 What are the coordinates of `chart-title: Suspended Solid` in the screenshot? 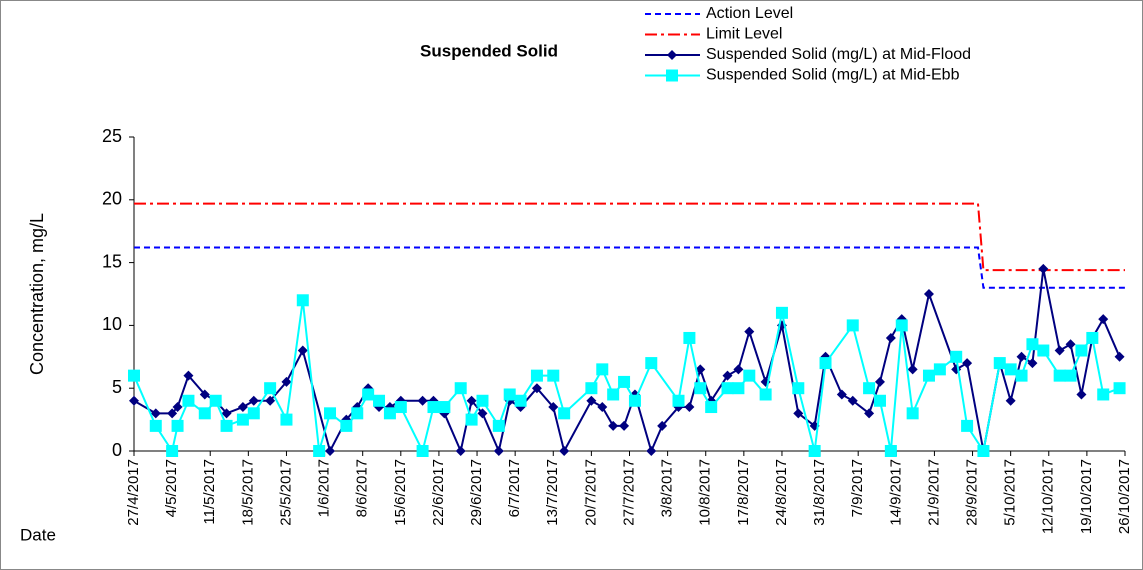 It's located at (489, 50).